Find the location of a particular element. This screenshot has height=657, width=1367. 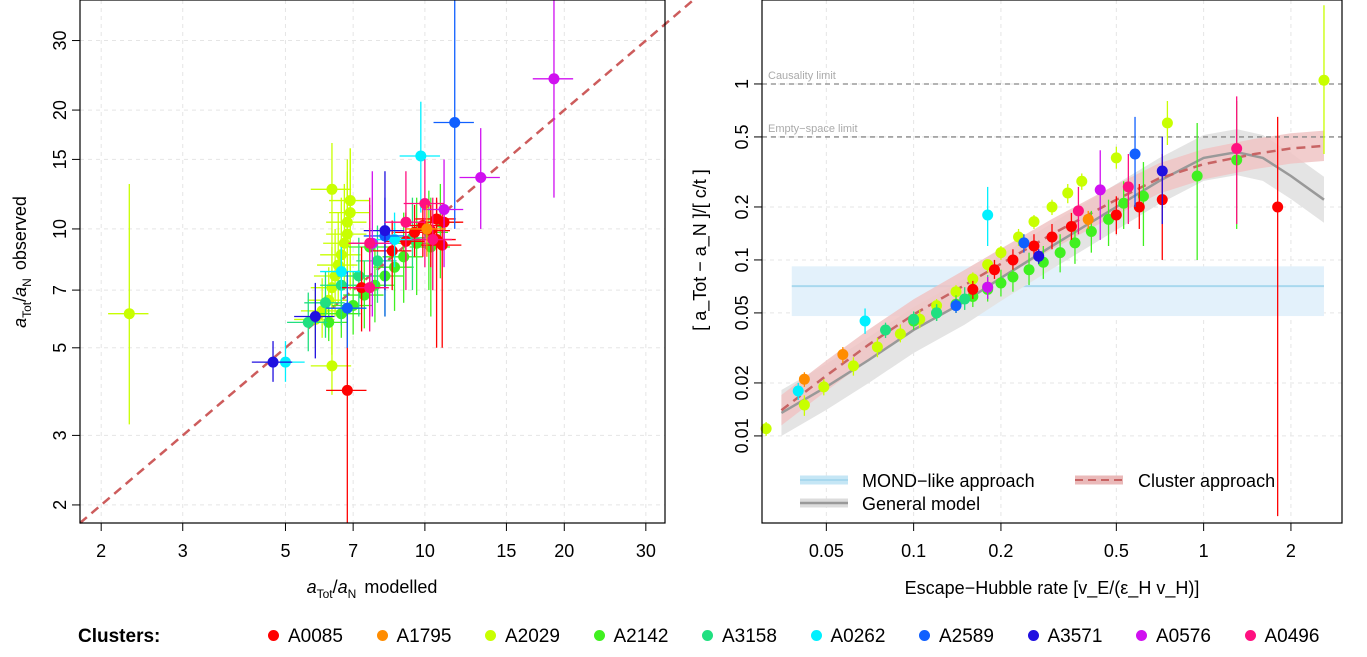

mond-band-fill is located at coordinates (1057, 291).